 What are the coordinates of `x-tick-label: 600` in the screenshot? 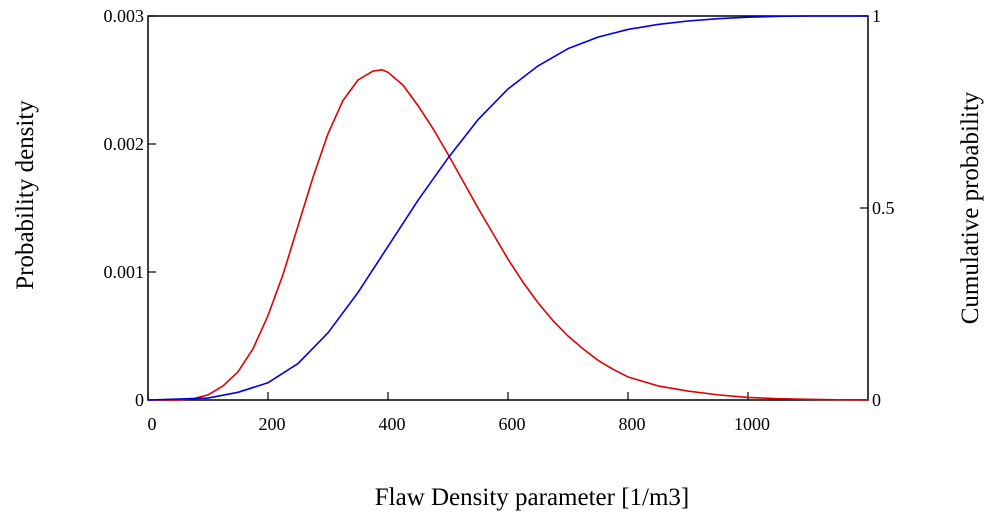 It's located at (512, 424).